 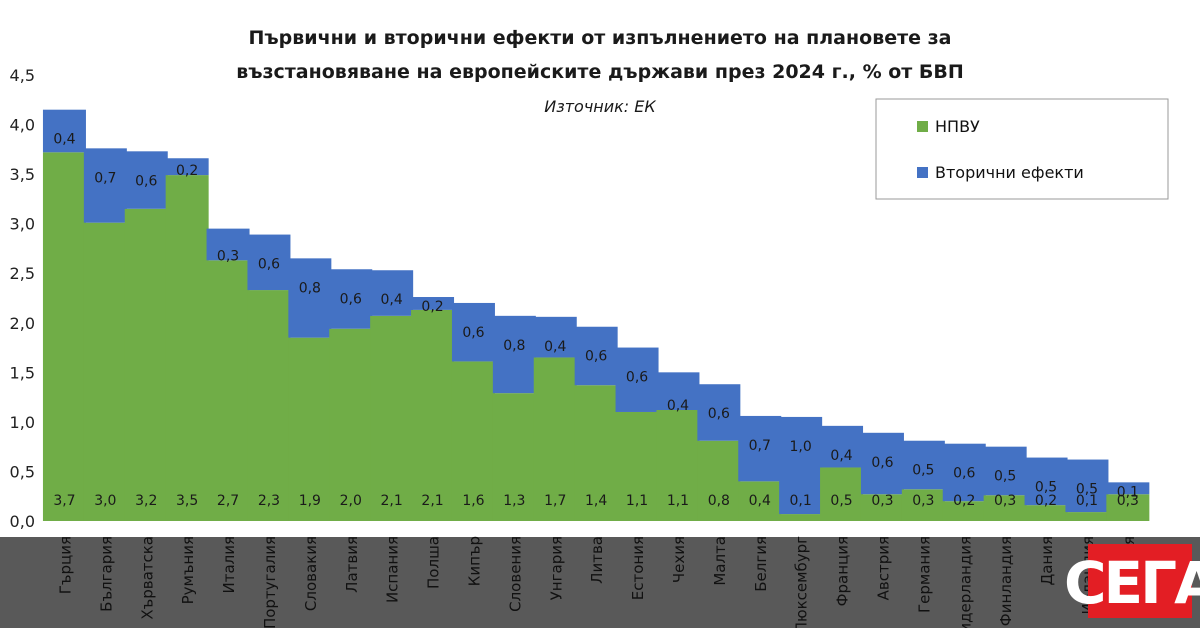 What do you see at coordinates (269, 501) in the screenshot?
I see `data-label-npvu: 2,3` at bounding box center [269, 501].